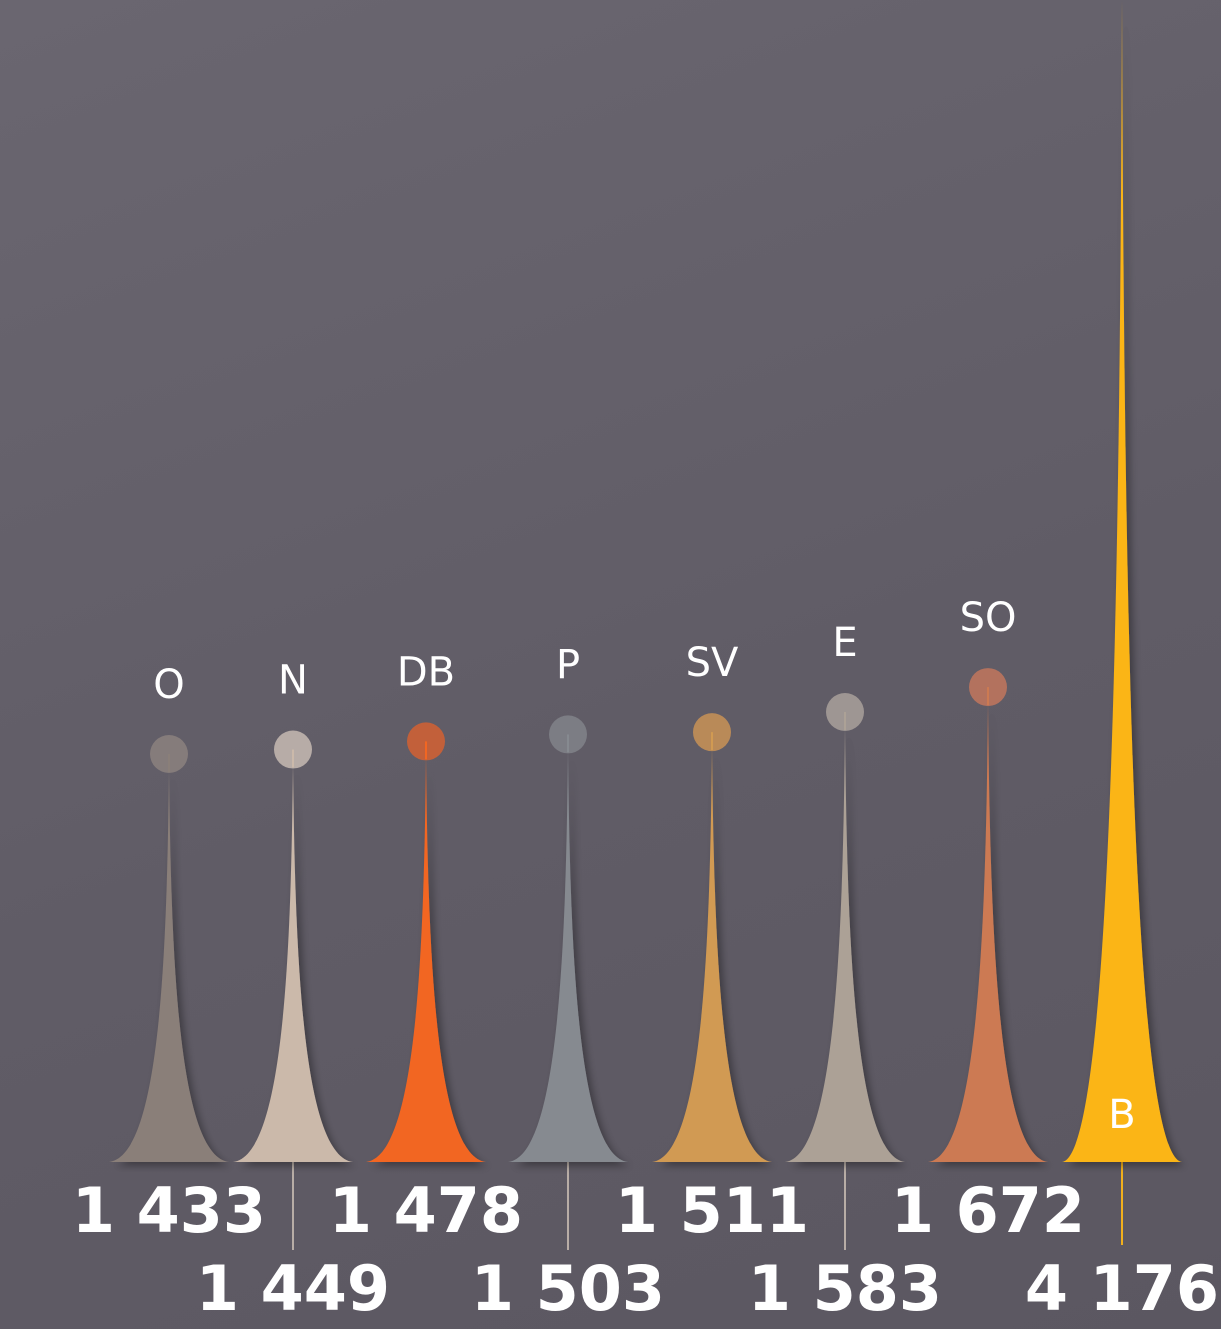 The height and width of the screenshot is (1329, 1221). I want to click on spike-o, so click(169, 965).